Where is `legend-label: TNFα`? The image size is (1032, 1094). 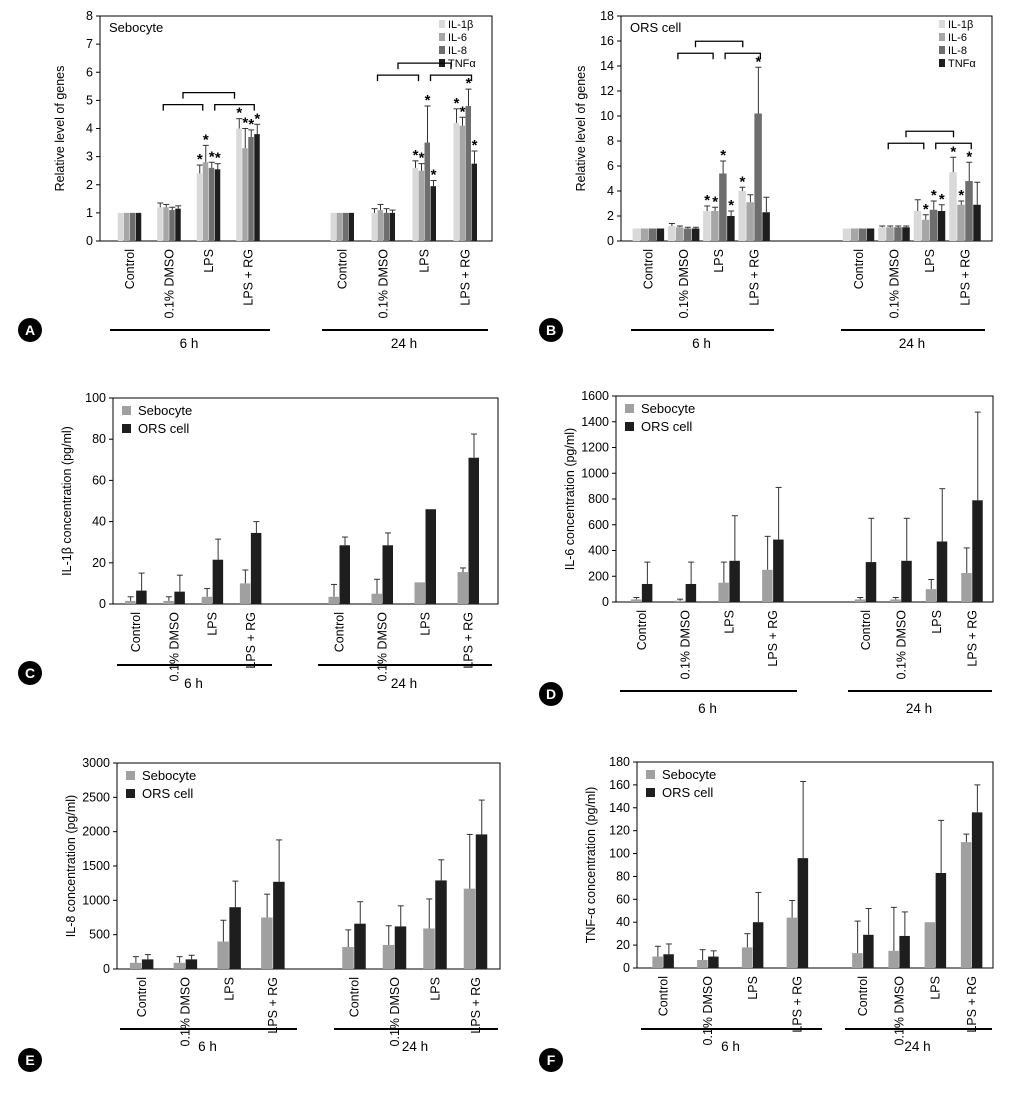
legend-label: TNFα is located at coordinates (462, 64).